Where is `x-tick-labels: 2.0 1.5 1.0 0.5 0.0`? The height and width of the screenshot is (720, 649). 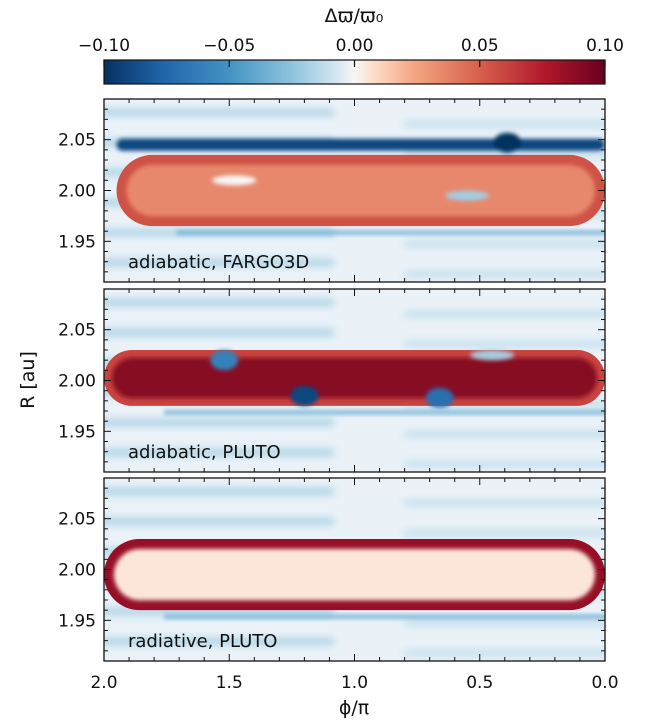 x-tick-labels: 2.0 1.5 1.0 0.5 0.0 is located at coordinates (354, 683).